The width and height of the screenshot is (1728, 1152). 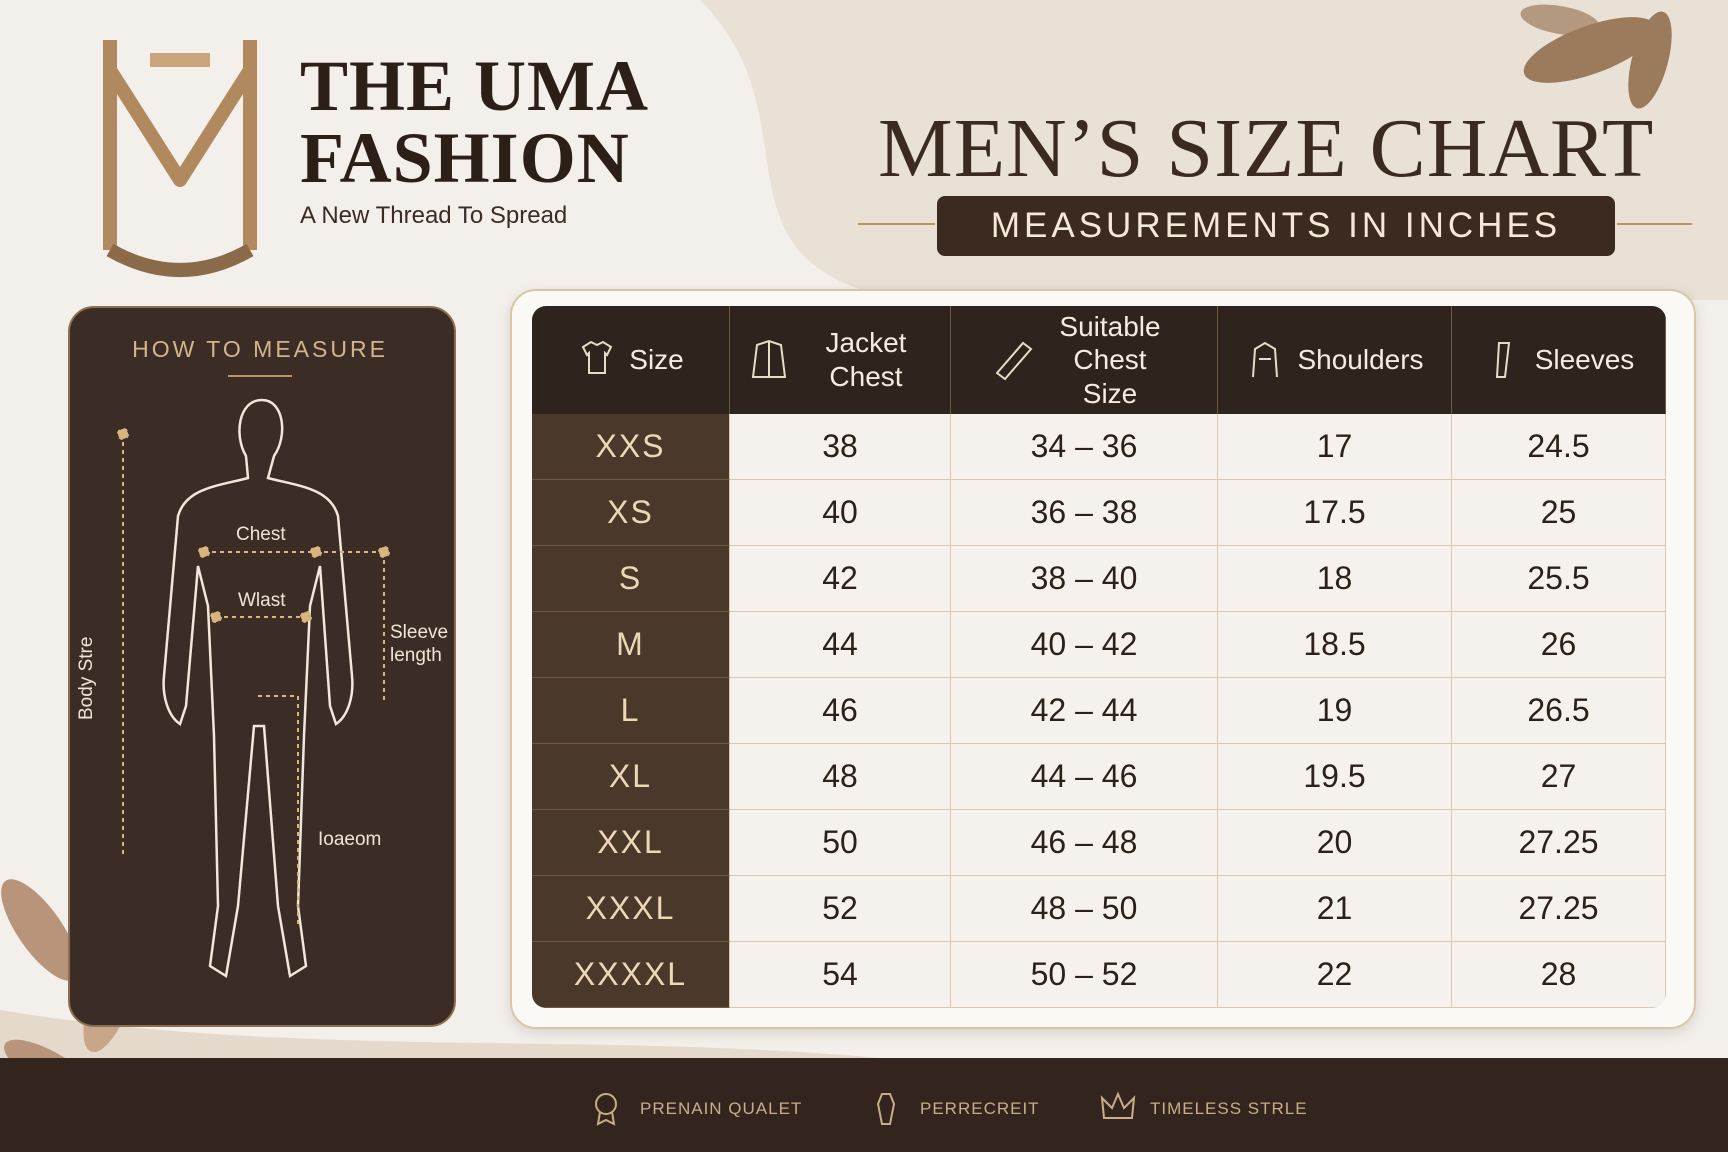 What do you see at coordinates (1559, 645) in the screenshot?
I see `table-cell: 26` at bounding box center [1559, 645].